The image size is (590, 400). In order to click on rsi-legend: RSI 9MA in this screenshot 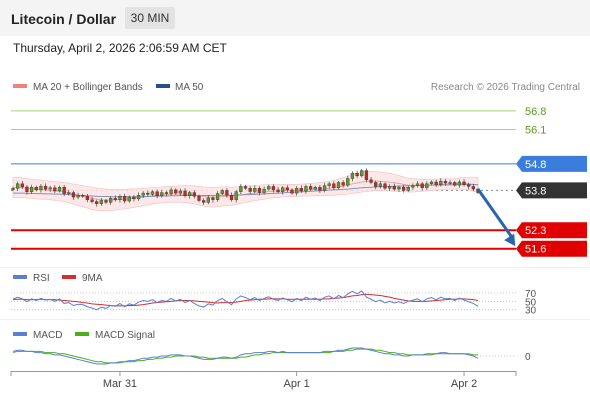, I will do `click(58, 278)`.